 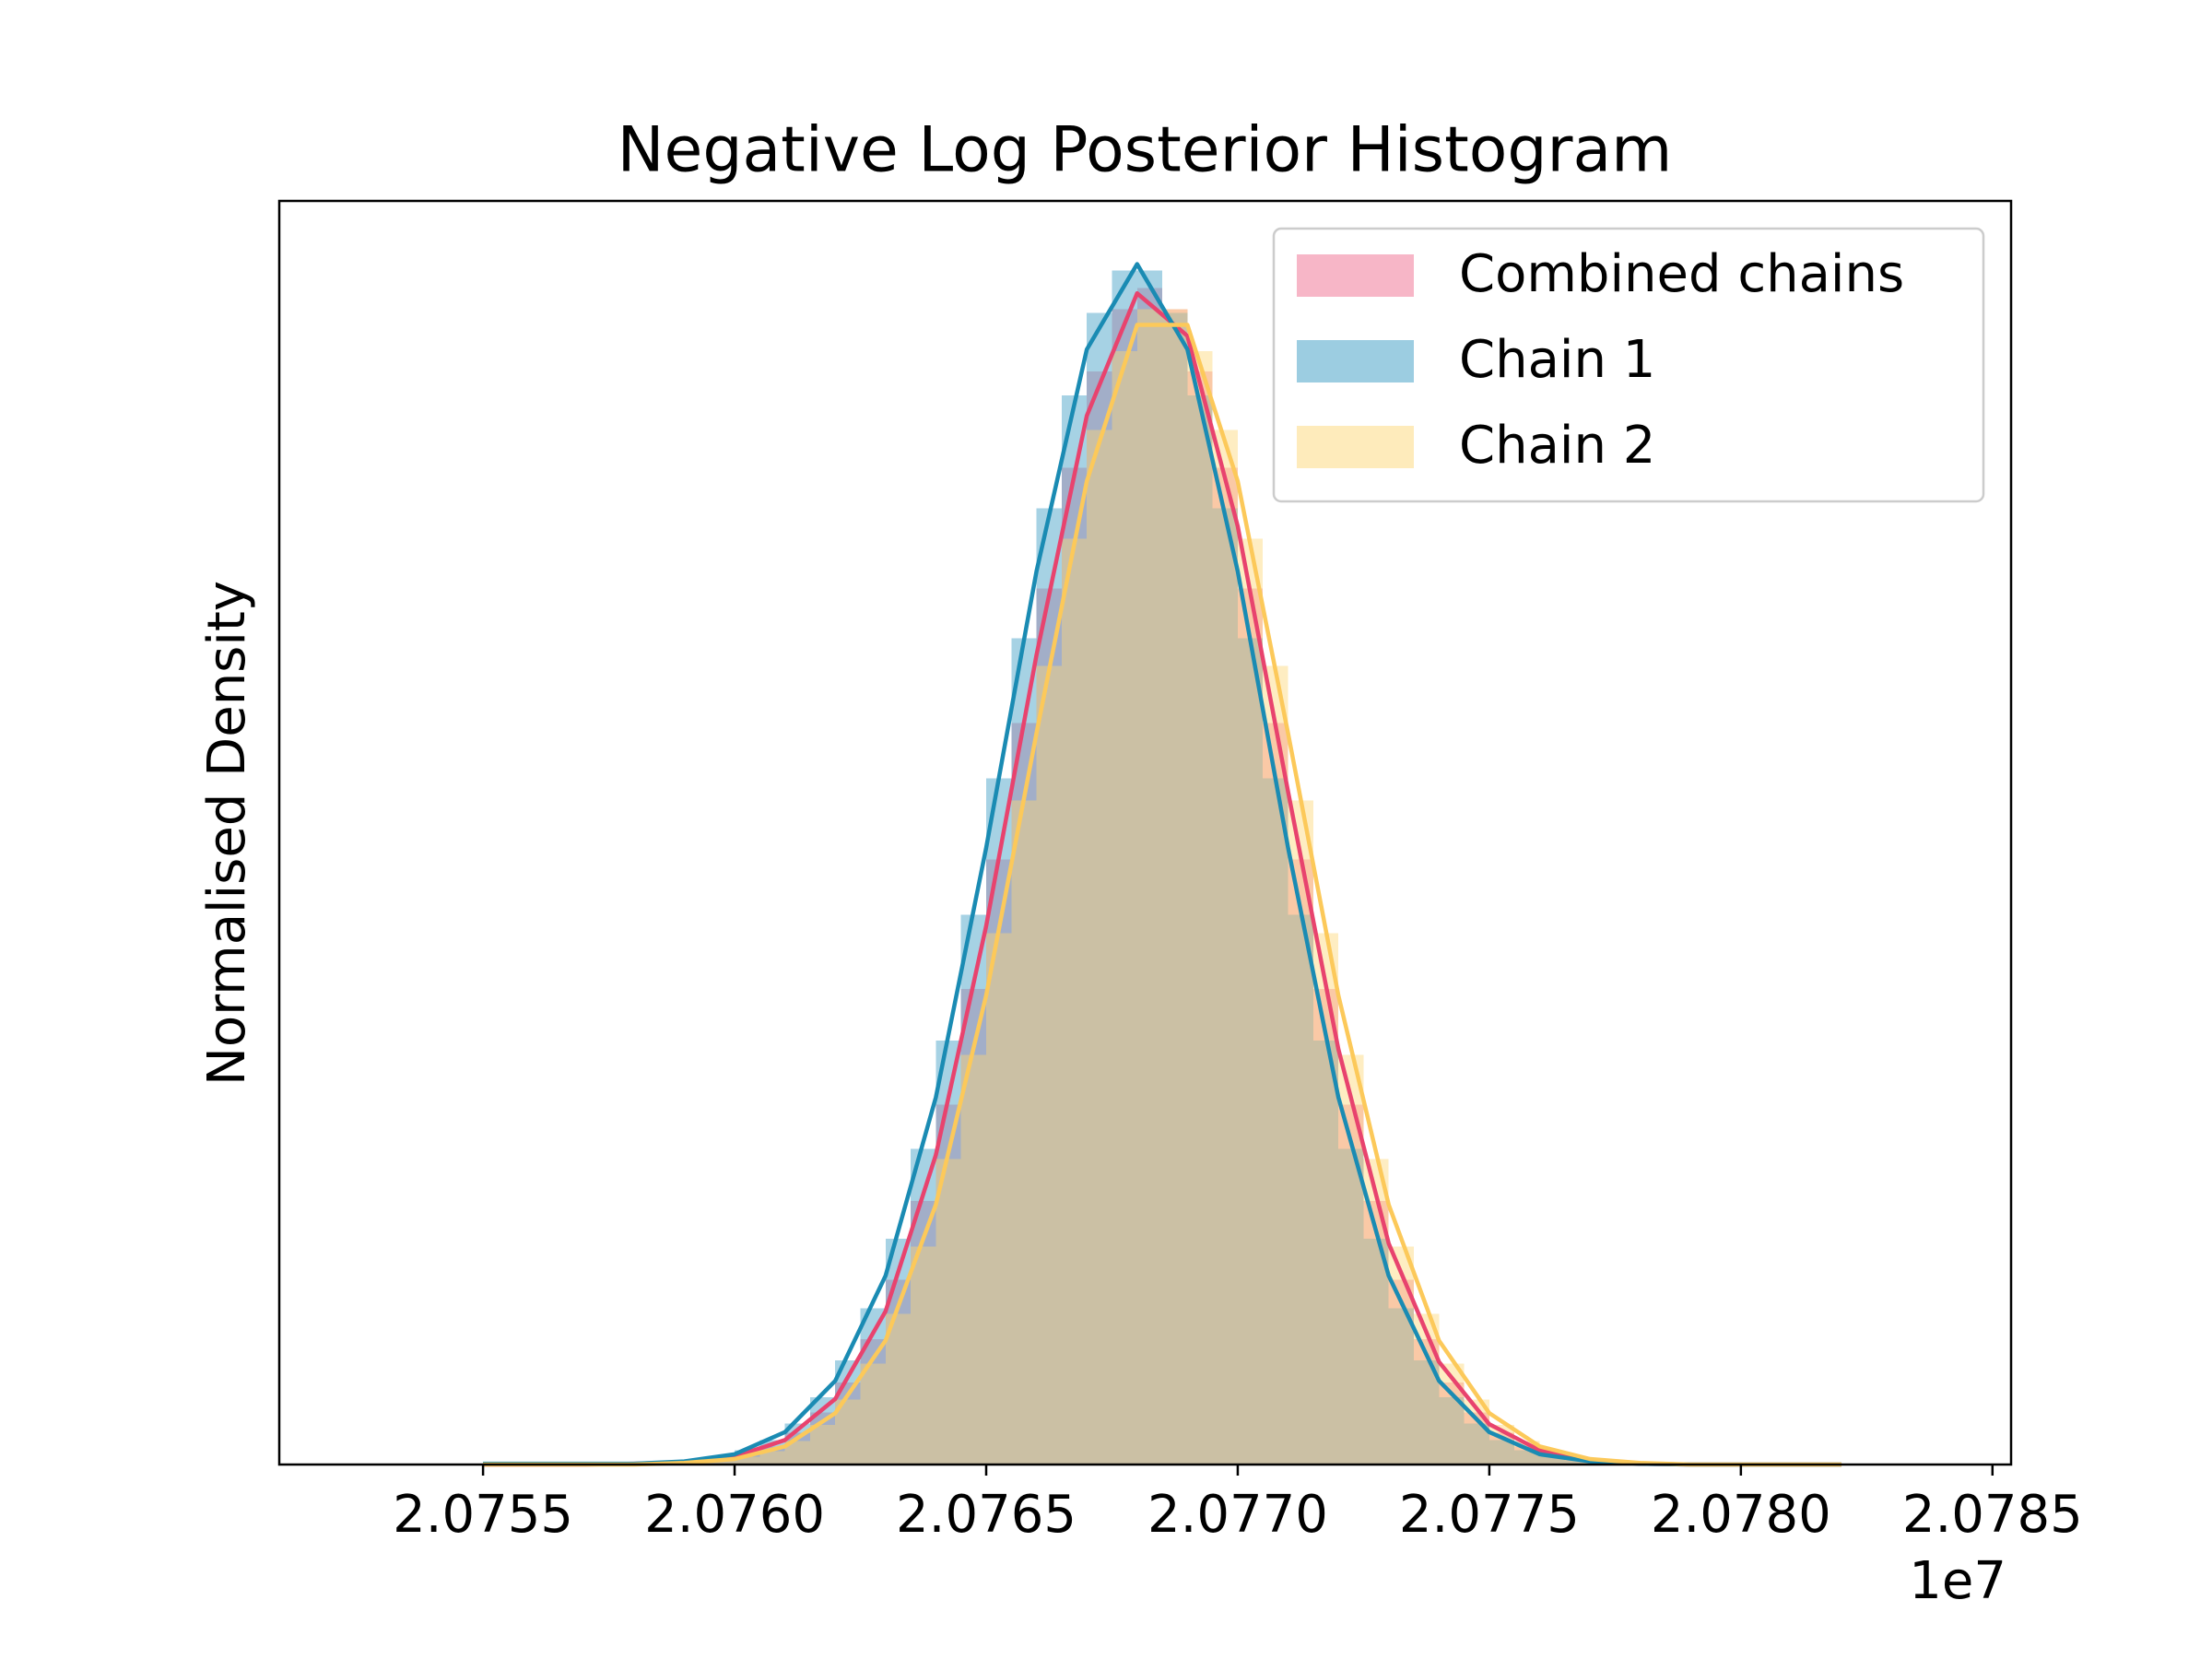 I want to click on x-offset-label: 1e7, so click(x=1957, y=1581).